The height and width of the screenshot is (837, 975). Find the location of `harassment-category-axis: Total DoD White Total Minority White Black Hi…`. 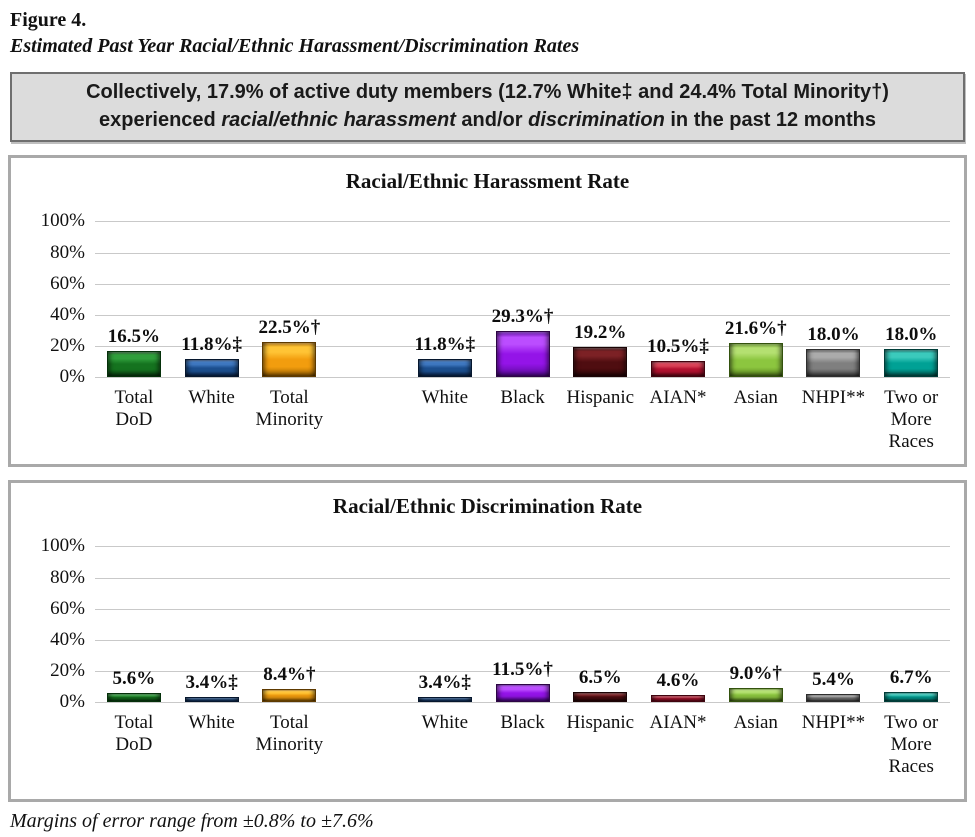

harassment-category-axis: Total DoD White Total Minority White Black Hi… is located at coordinates (522, 420).